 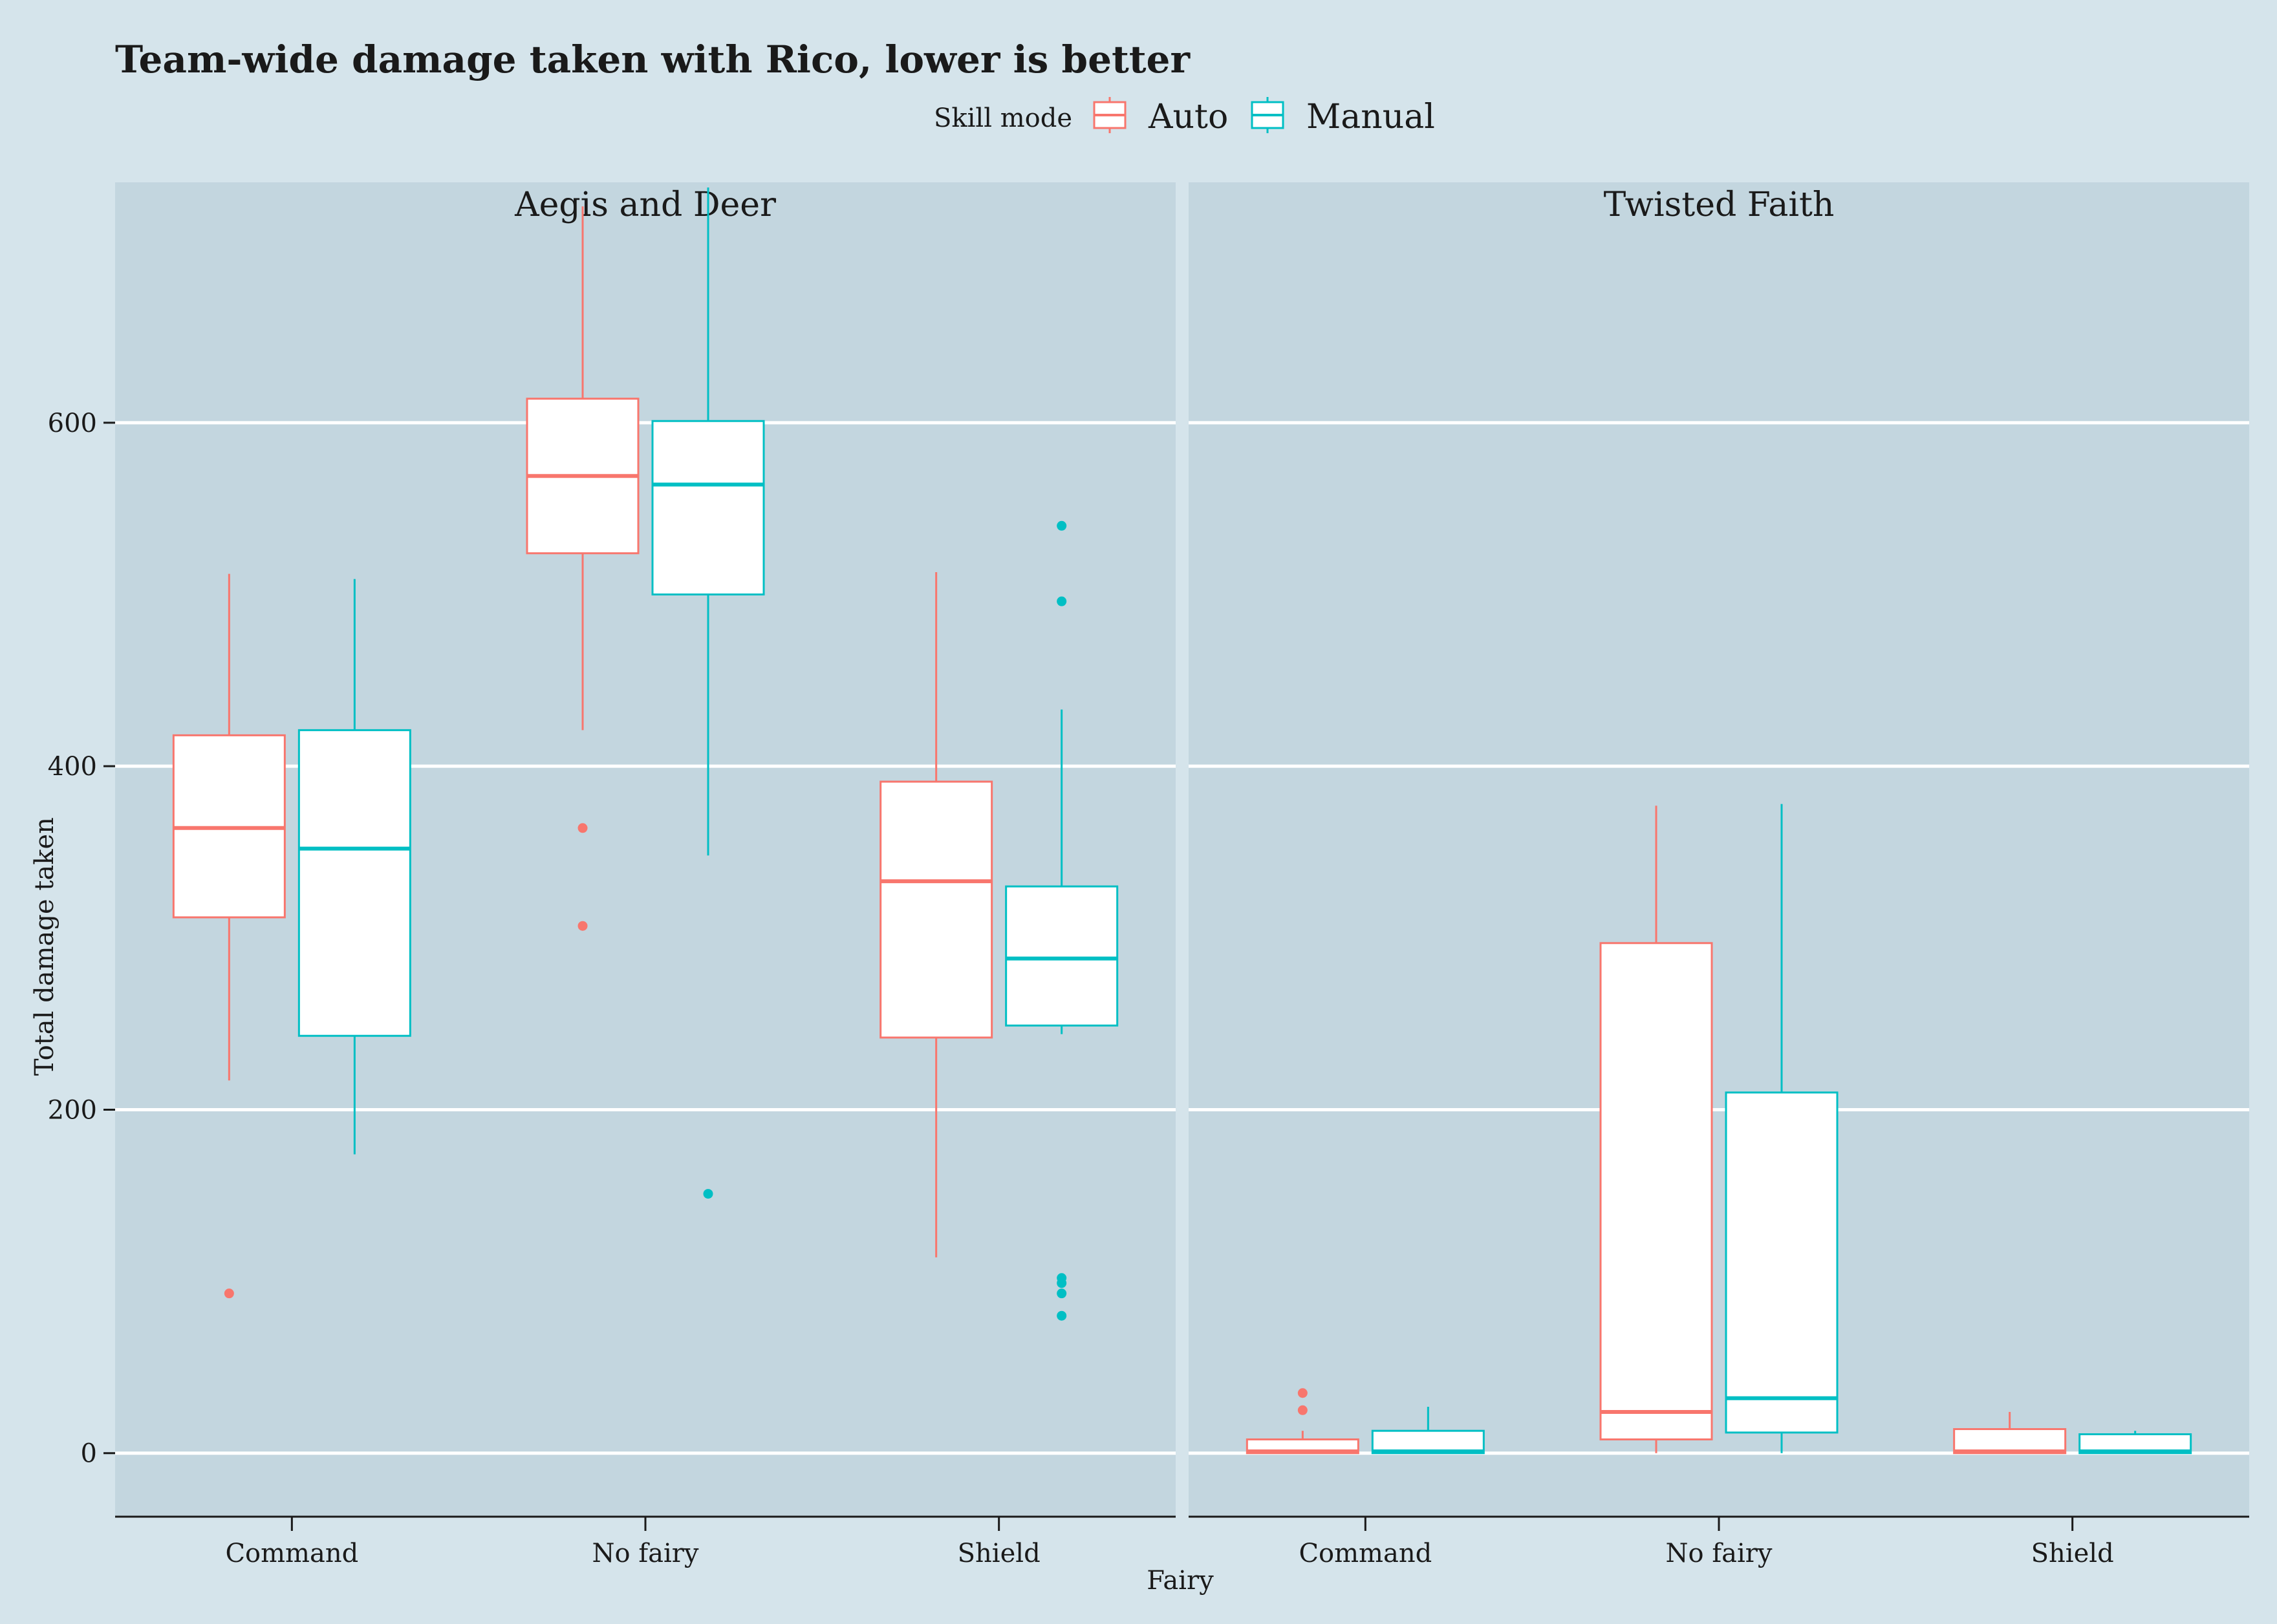 I want to click on legend: Skill mode Auto Manual, so click(x=1184, y=117).